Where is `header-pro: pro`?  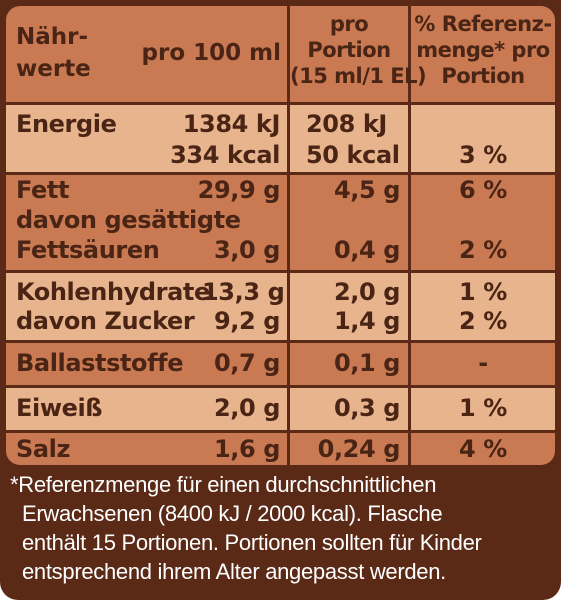 header-pro: pro is located at coordinates (349, 24).